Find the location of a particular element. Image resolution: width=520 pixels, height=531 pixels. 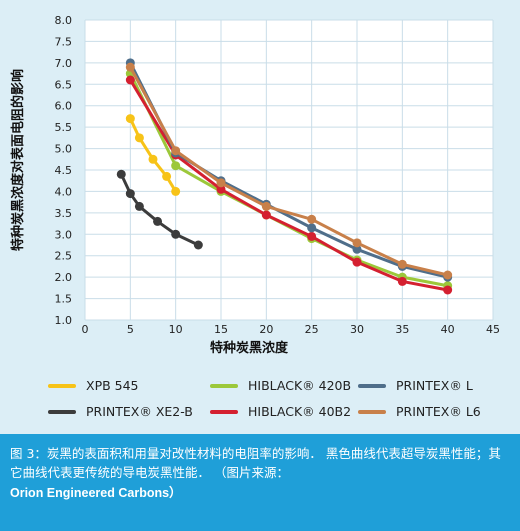

x-axis-label: 特种炭黑浓度 is located at coordinates (249, 348).